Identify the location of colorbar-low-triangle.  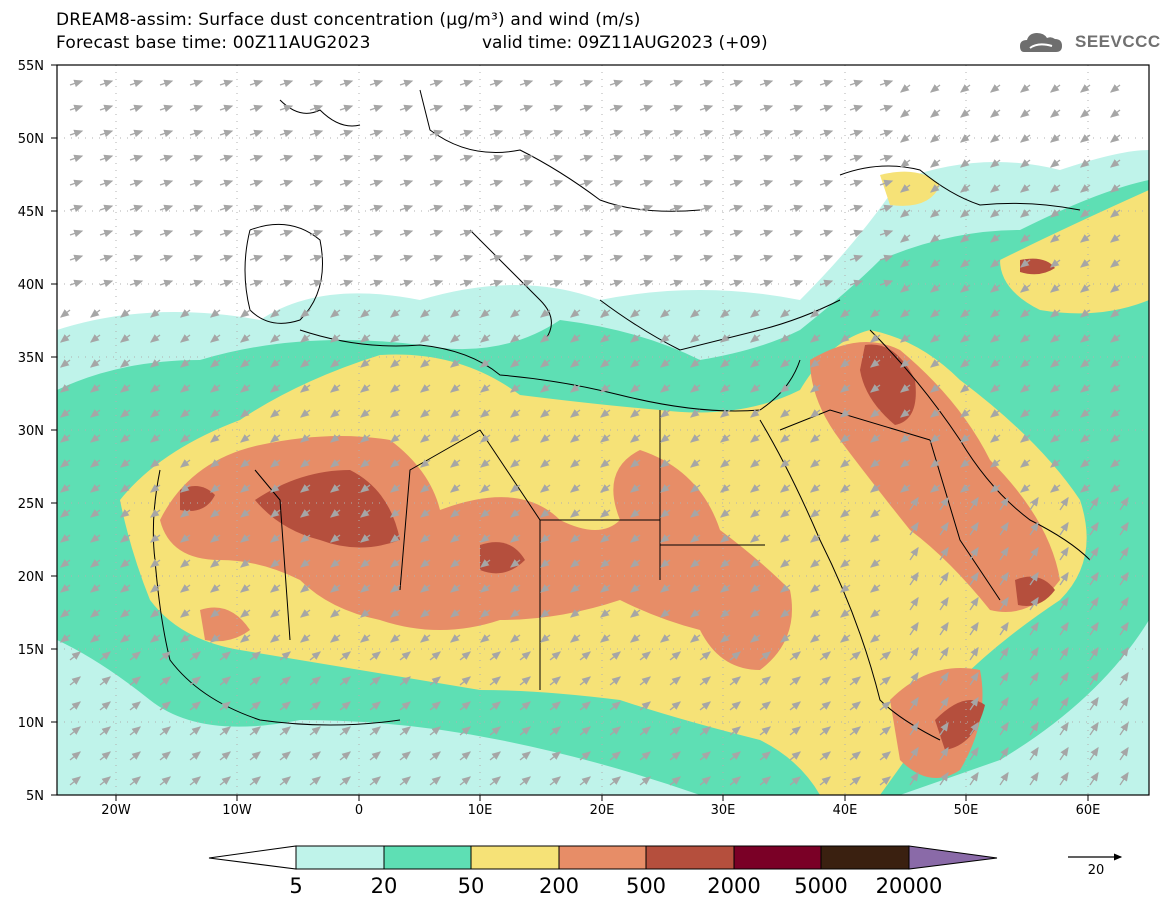
(252, 857).